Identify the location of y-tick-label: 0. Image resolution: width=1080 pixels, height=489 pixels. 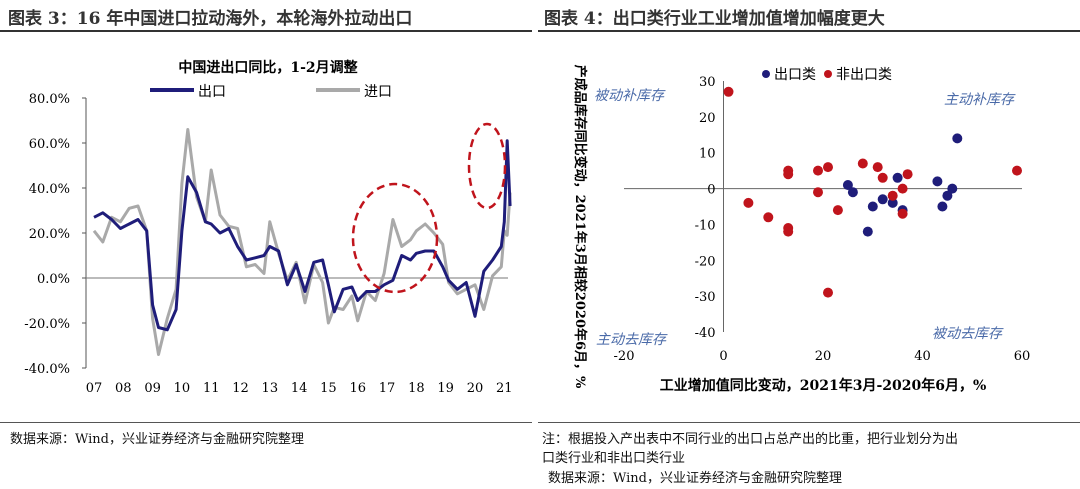
(711, 190).